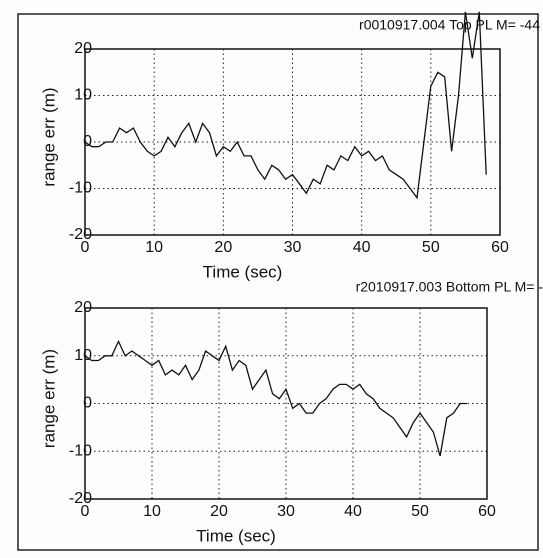 Image resolution: width=543 pixels, height=558 pixels. What do you see at coordinates (449, 287) in the screenshot?
I see `chart-title: r2010917.003 Bottom PL M= -` at bounding box center [449, 287].